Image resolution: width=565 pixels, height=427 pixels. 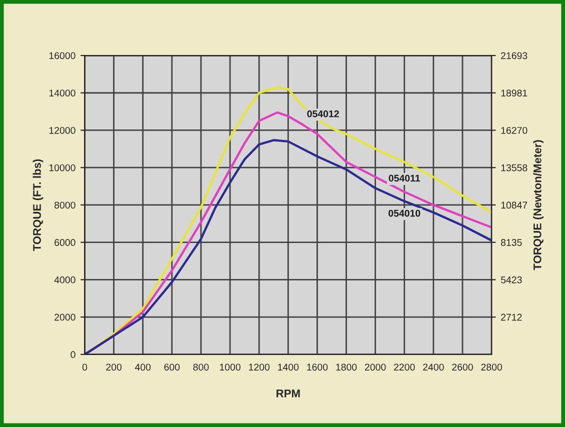 I want to click on y2-tick-label: 16270, so click(x=514, y=130).